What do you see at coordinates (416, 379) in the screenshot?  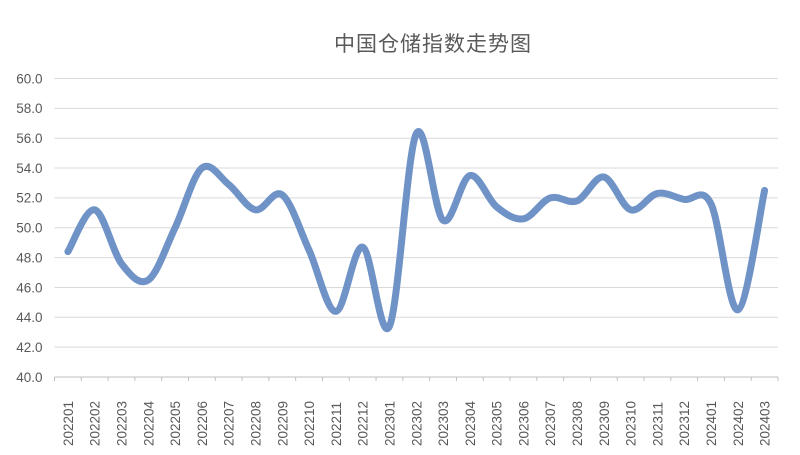 I see `x-axis` at bounding box center [416, 379].